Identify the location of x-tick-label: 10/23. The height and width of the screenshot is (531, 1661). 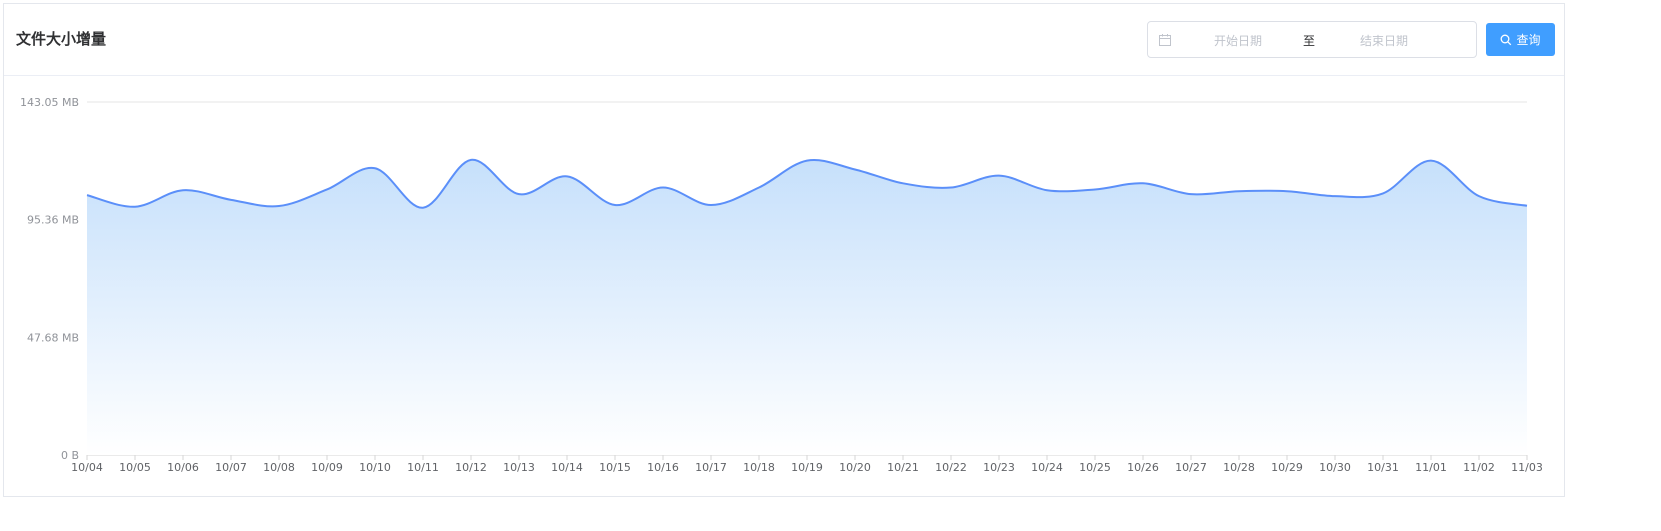
(999, 467).